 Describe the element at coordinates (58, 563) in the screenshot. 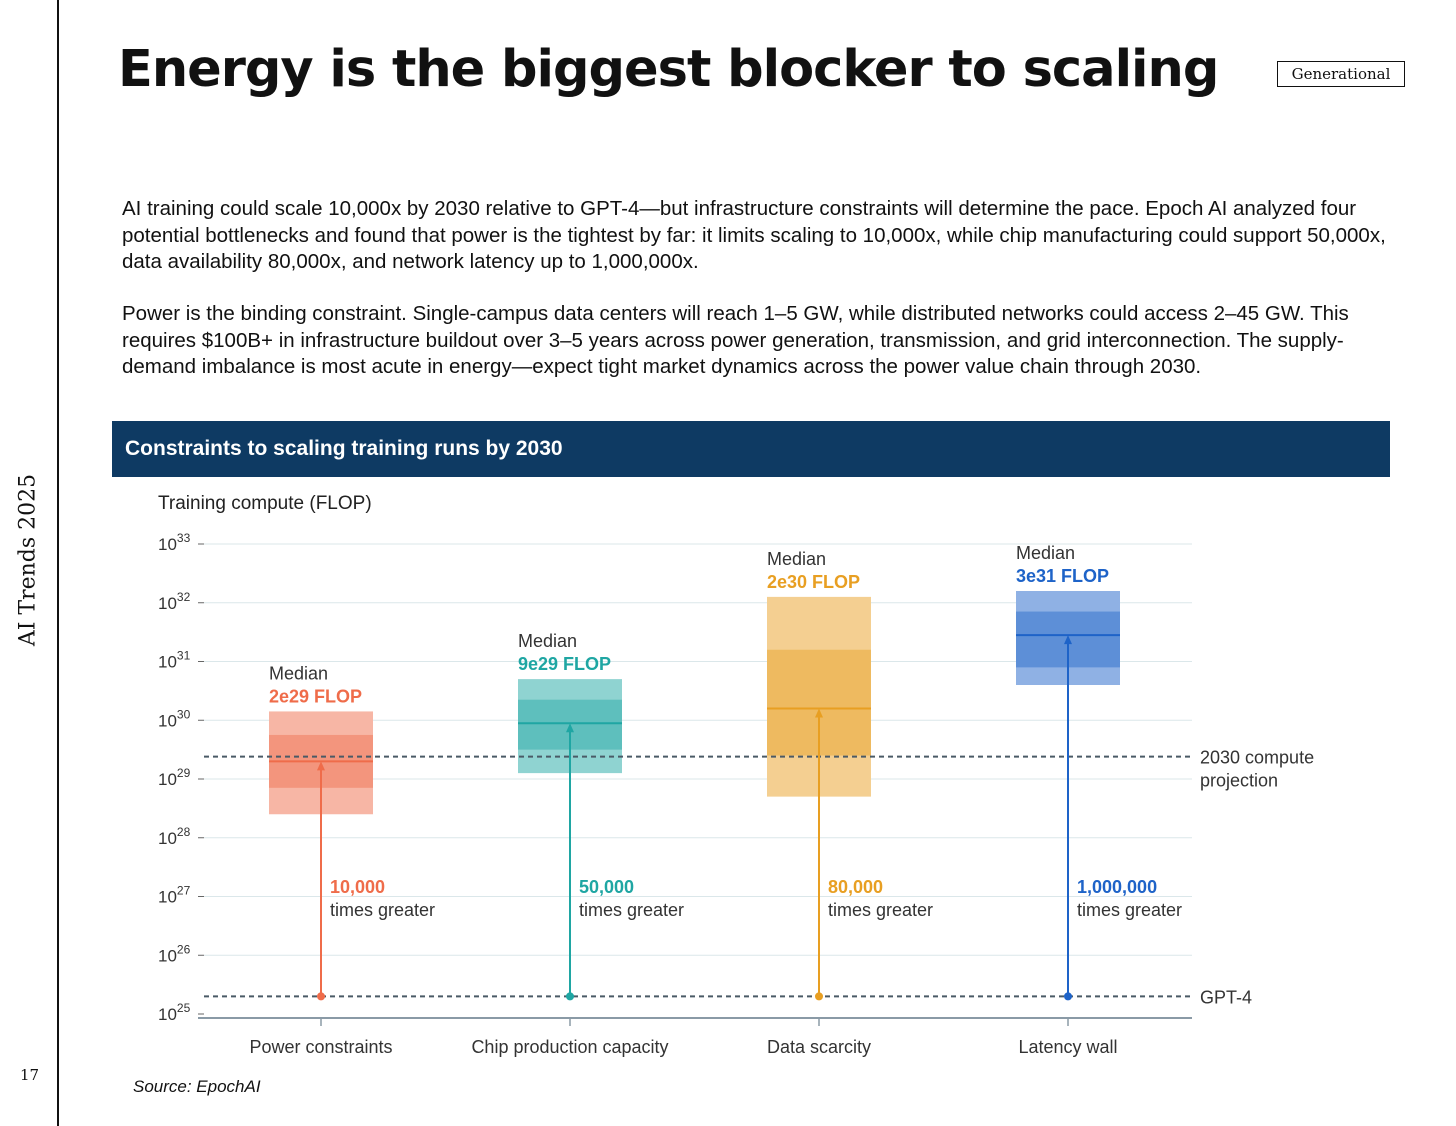

I see `left-rail-line` at that location.